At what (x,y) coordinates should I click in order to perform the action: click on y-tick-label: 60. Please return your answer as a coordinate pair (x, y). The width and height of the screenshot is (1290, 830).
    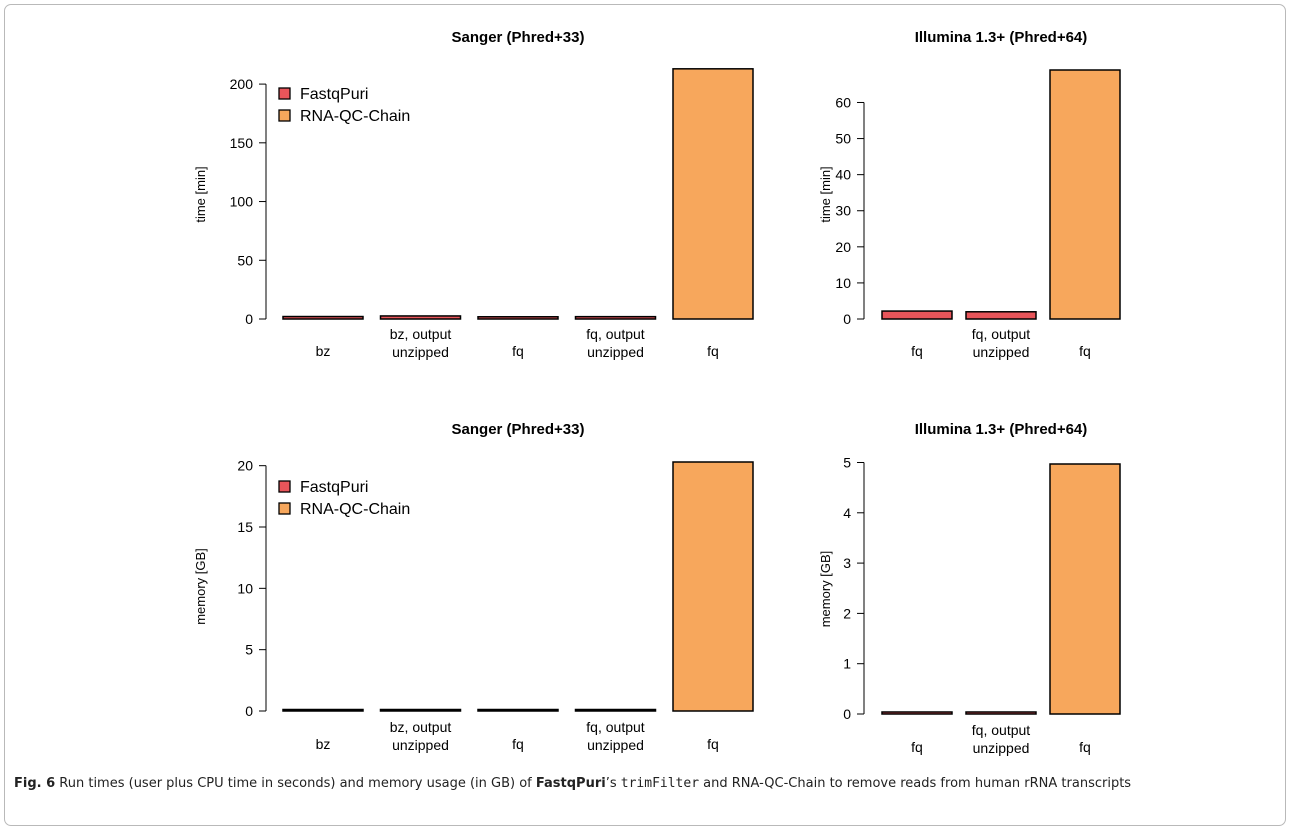
    Looking at the image, I should click on (843, 102).